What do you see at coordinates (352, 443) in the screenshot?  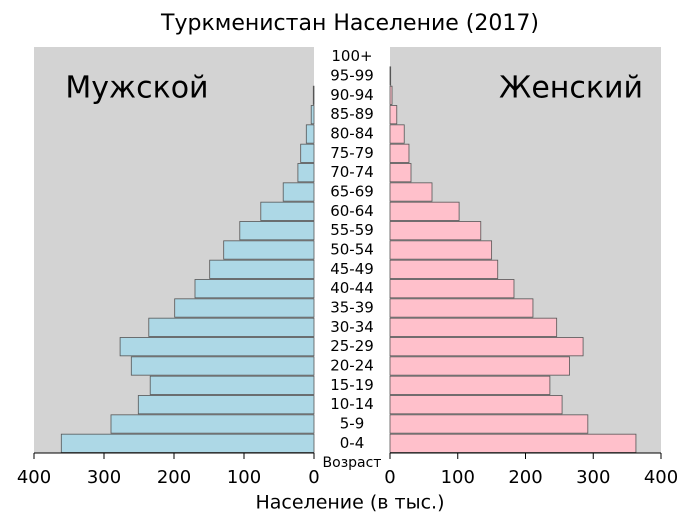 I see `category-label: 0-4` at bounding box center [352, 443].